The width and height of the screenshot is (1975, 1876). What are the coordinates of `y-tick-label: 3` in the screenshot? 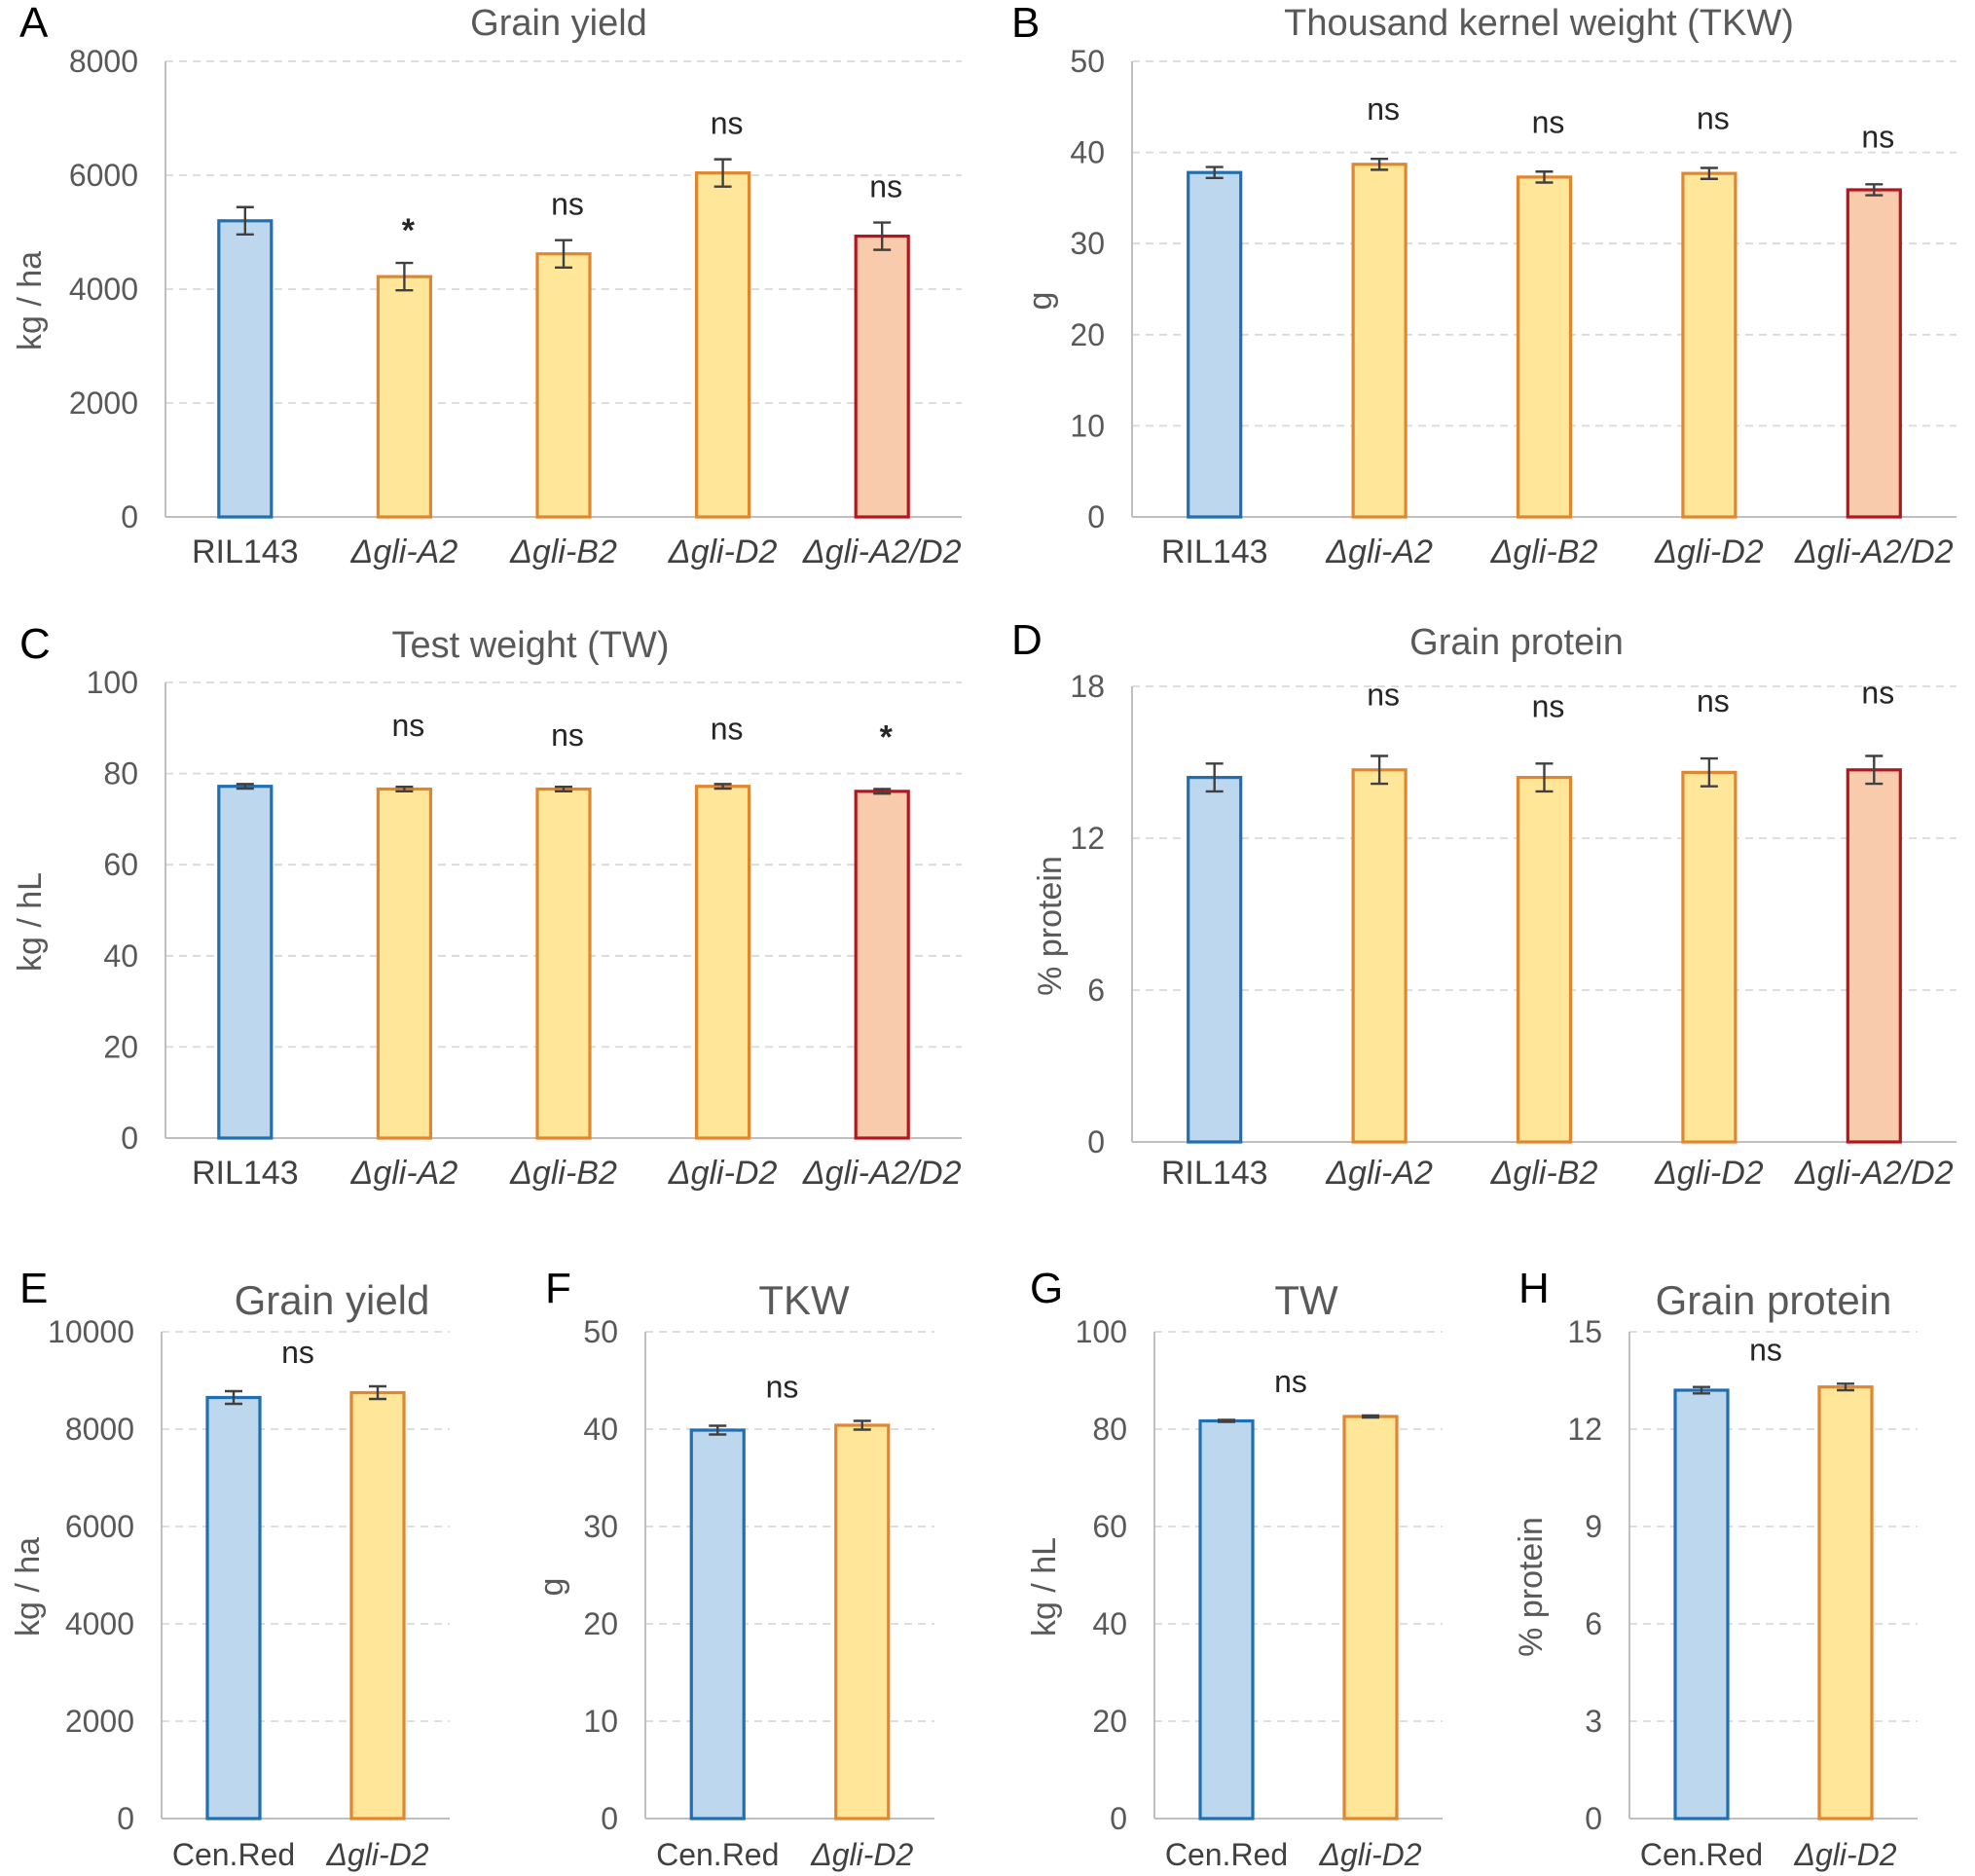 It's located at (1593, 1722).